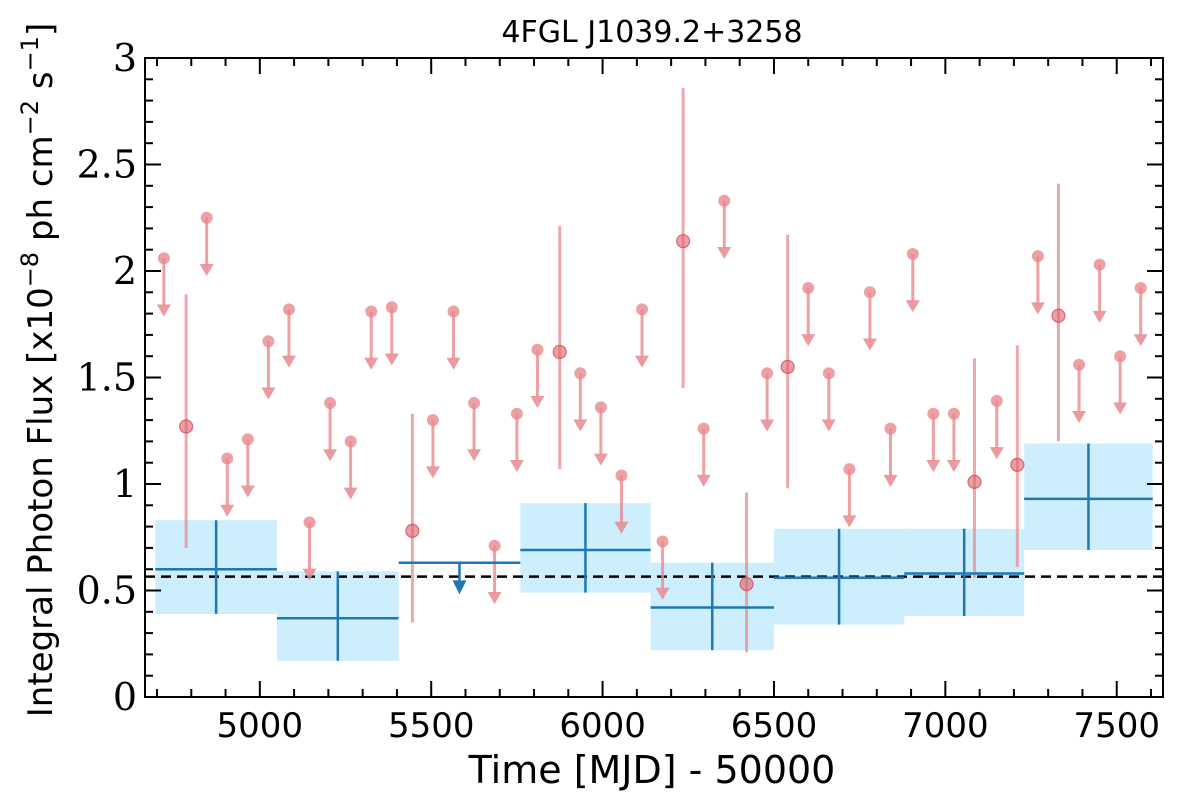 Image resolution: width=1200 pixels, height=800 pixels. Describe the element at coordinates (260, 726) in the screenshot. I see `x-tick-label: 5000` at that location.